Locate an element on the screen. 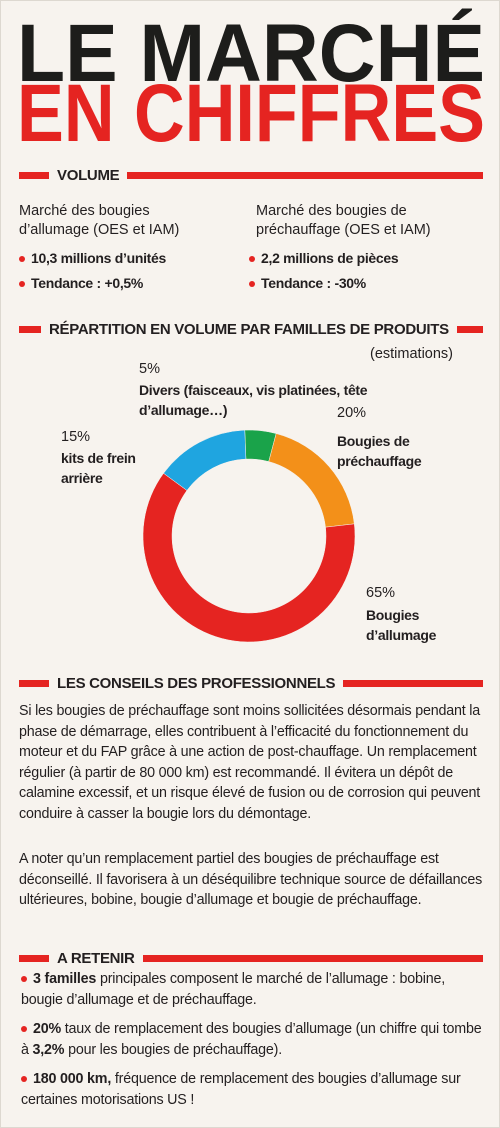 The width and height of the screenshot is (500, 1128). key-figure: 10,3 millions d’unités is located at coordinates (92, 258).